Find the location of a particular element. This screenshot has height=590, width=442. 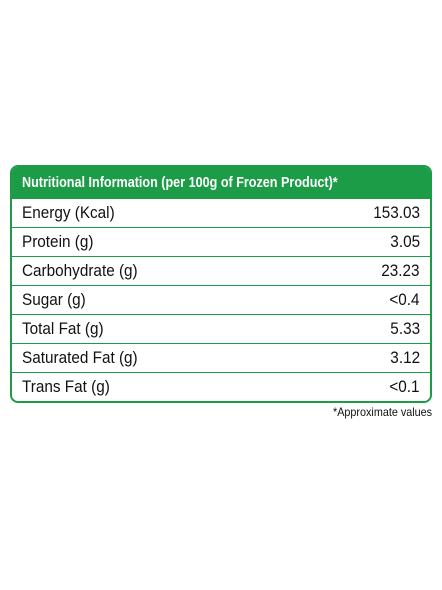

nutrient-name: Sugar (g) is located at coordinates (54, 299).